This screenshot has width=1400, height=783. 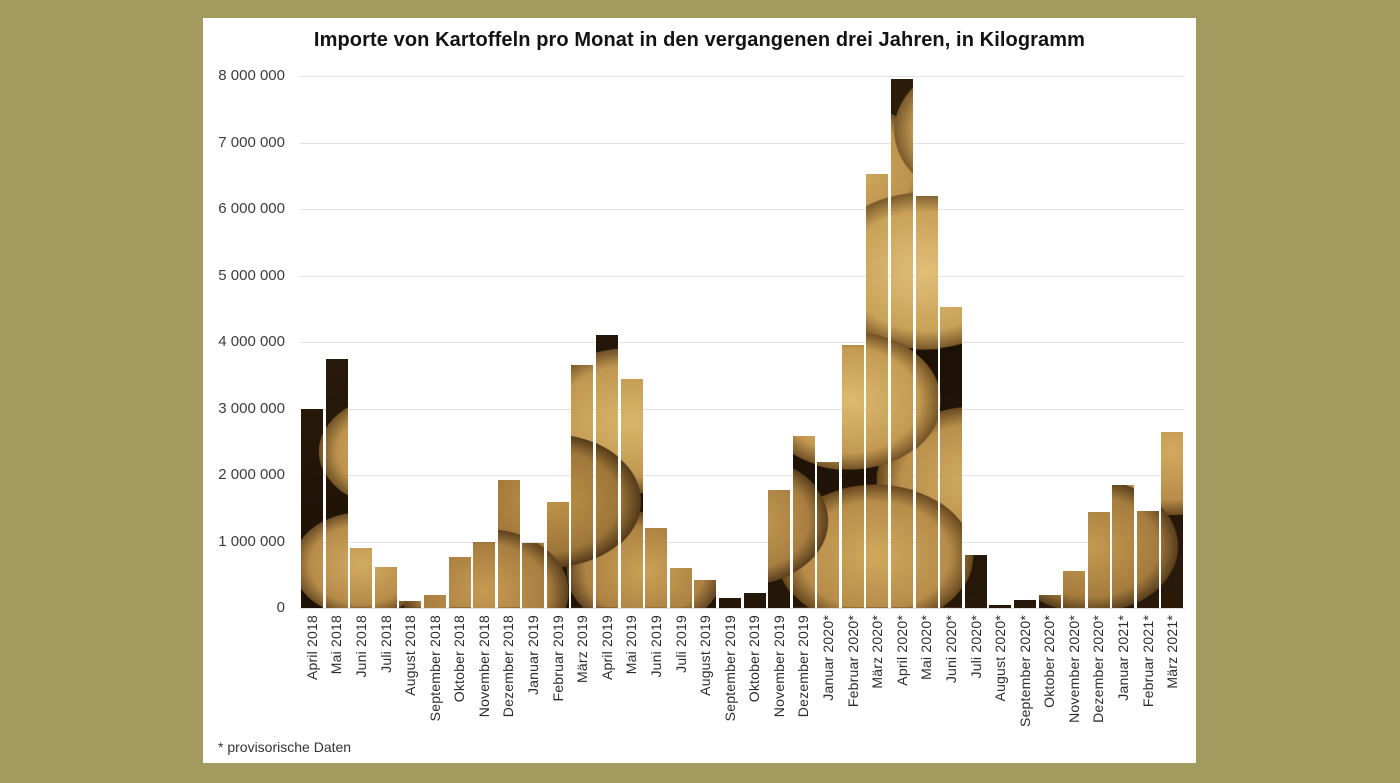 What do you see at coordinates (975, 647) in the screenshot?
I see `x-axis-label: Juli 2020*` at bounding box center [975, 647].